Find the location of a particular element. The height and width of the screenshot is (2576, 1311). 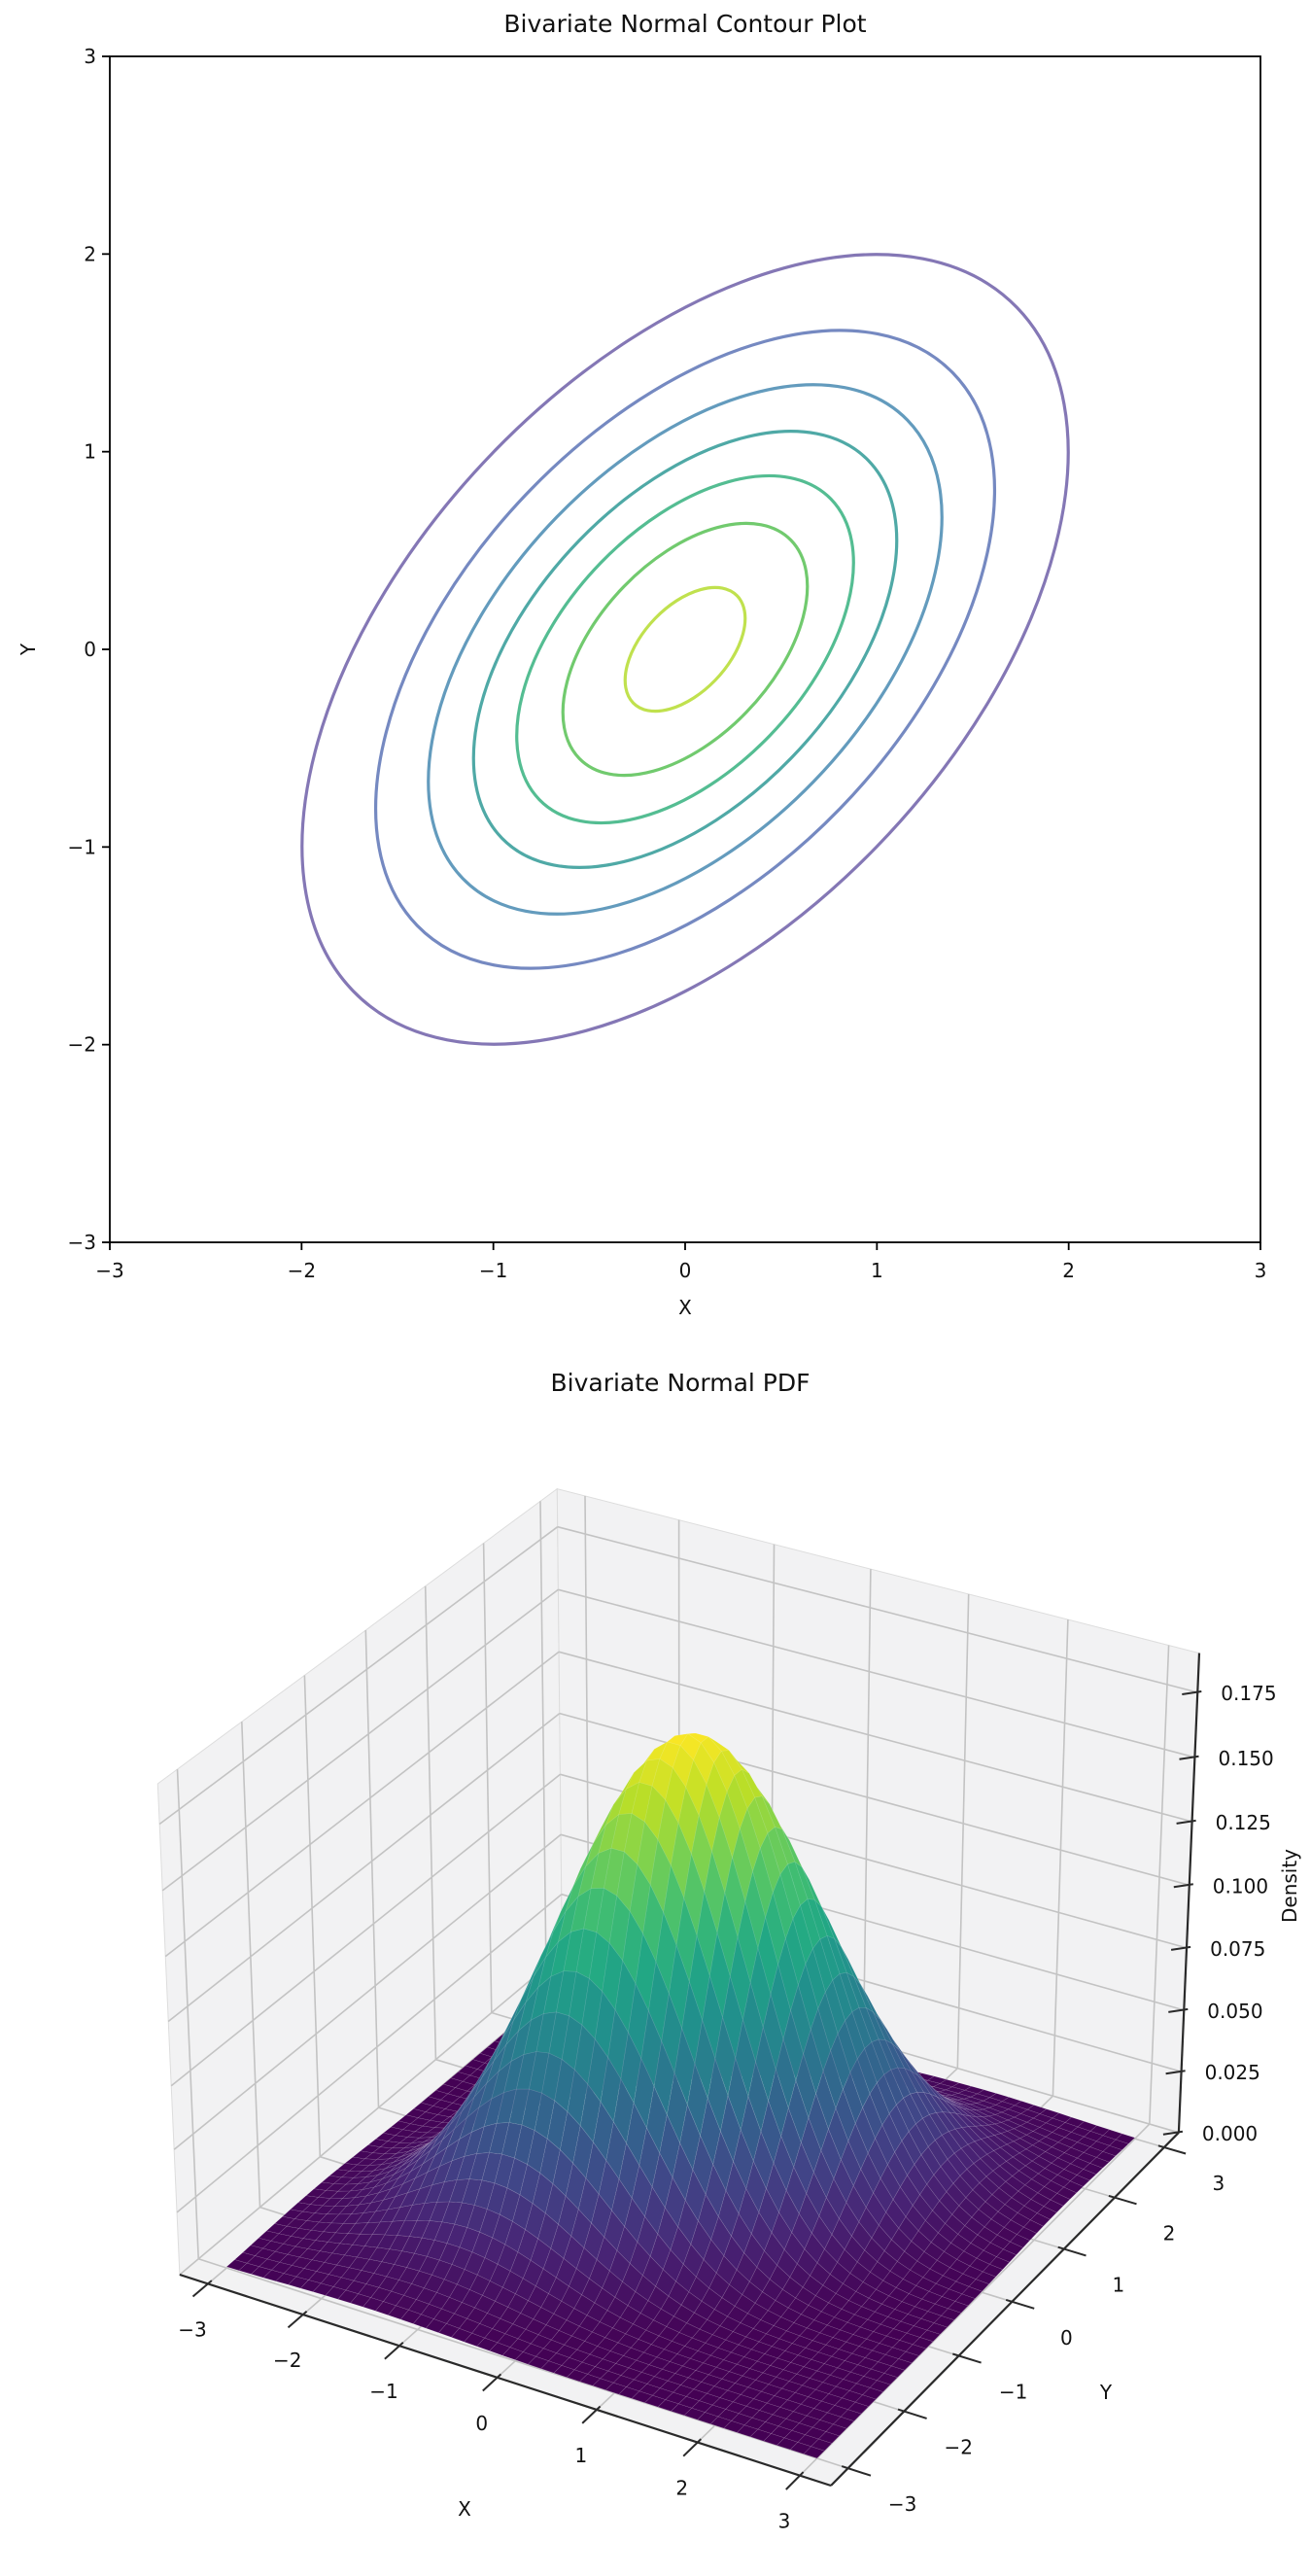

surface-y-tick-label: 1 is located at coordinates (1119, 2286).